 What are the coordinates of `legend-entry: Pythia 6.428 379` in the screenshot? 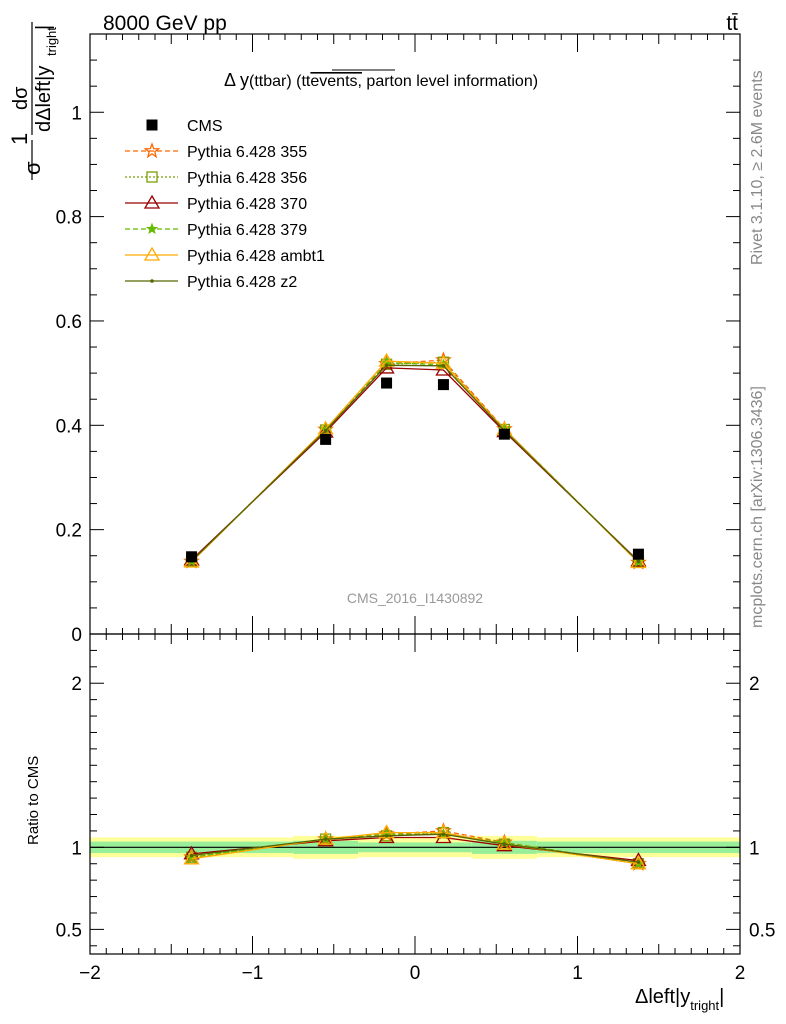 It's located at (216, 230).